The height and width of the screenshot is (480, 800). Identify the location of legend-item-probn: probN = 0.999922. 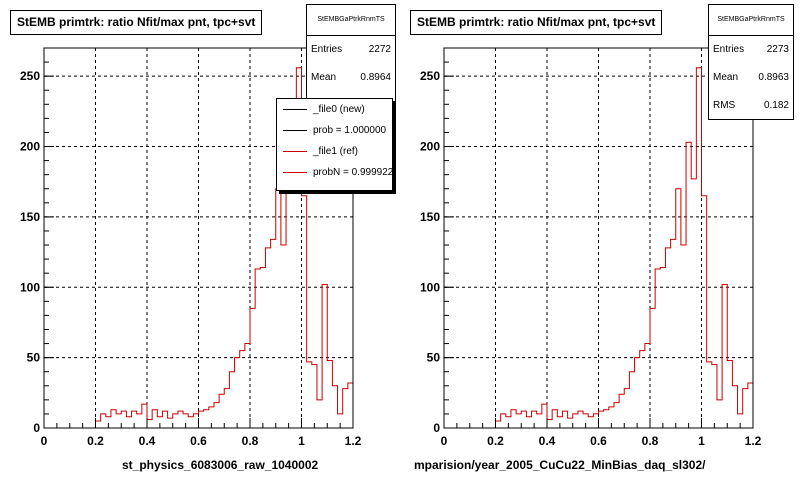
(334, 172).